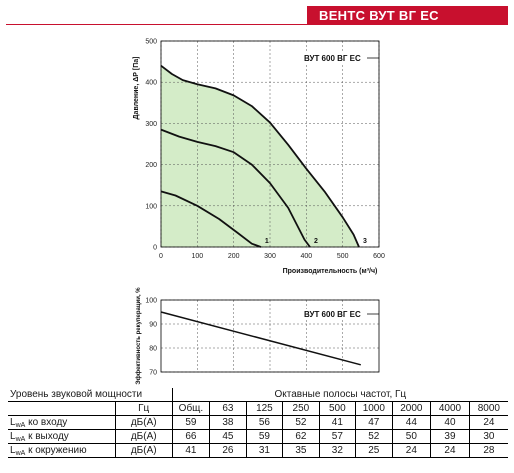 This screenshot has width=514, height=473. I want to click on column-header: 2000, so click(411, 408).